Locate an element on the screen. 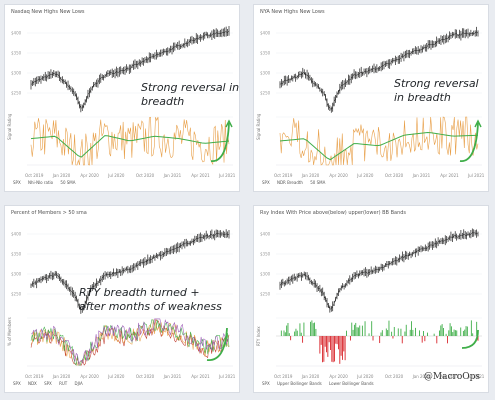 This screenshot has width=495, height=400. annotation-line-2: in breadth is located at coordinates (422, 97).